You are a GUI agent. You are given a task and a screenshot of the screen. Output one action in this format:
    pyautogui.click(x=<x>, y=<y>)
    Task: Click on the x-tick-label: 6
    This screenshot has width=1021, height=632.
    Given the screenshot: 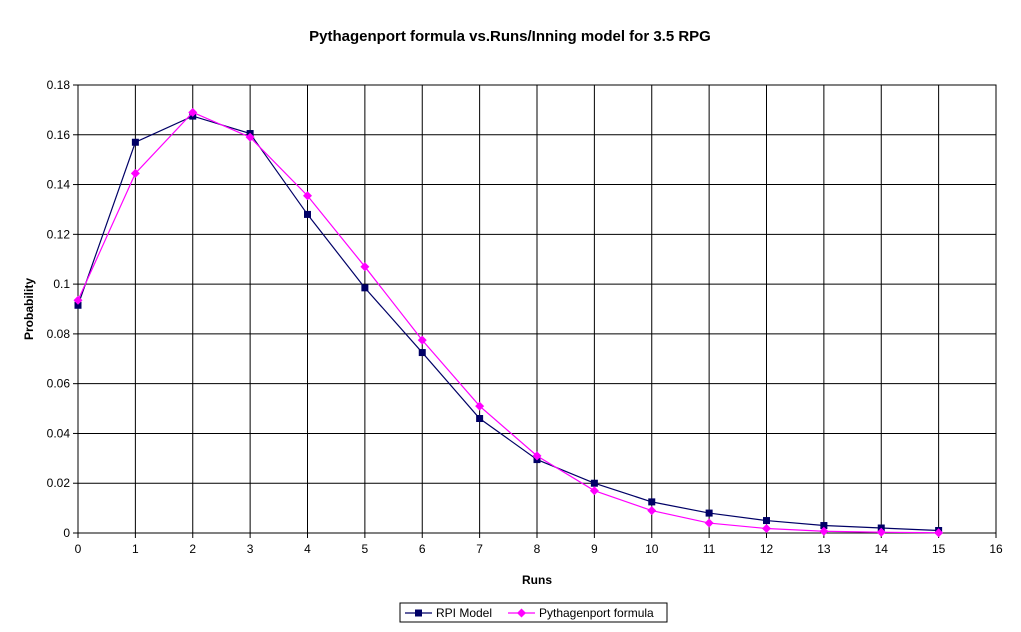 What is the action you would take?
    pyautogui.click(x=422, y=549)
    